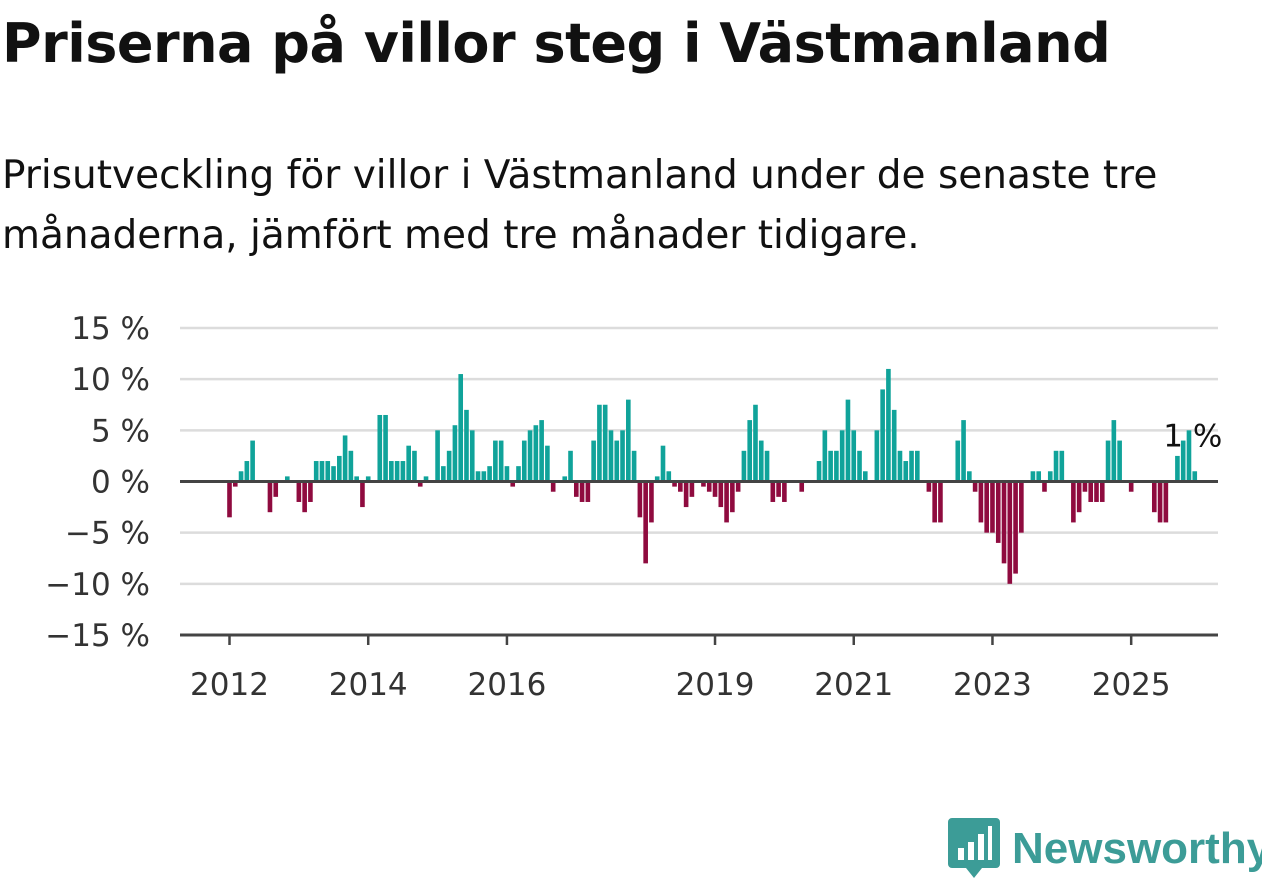 The width and height of the screenshot is (1262, 880). I want to click on chart-title: Priserna på villor steg i Västmanland, so click(556, 43).